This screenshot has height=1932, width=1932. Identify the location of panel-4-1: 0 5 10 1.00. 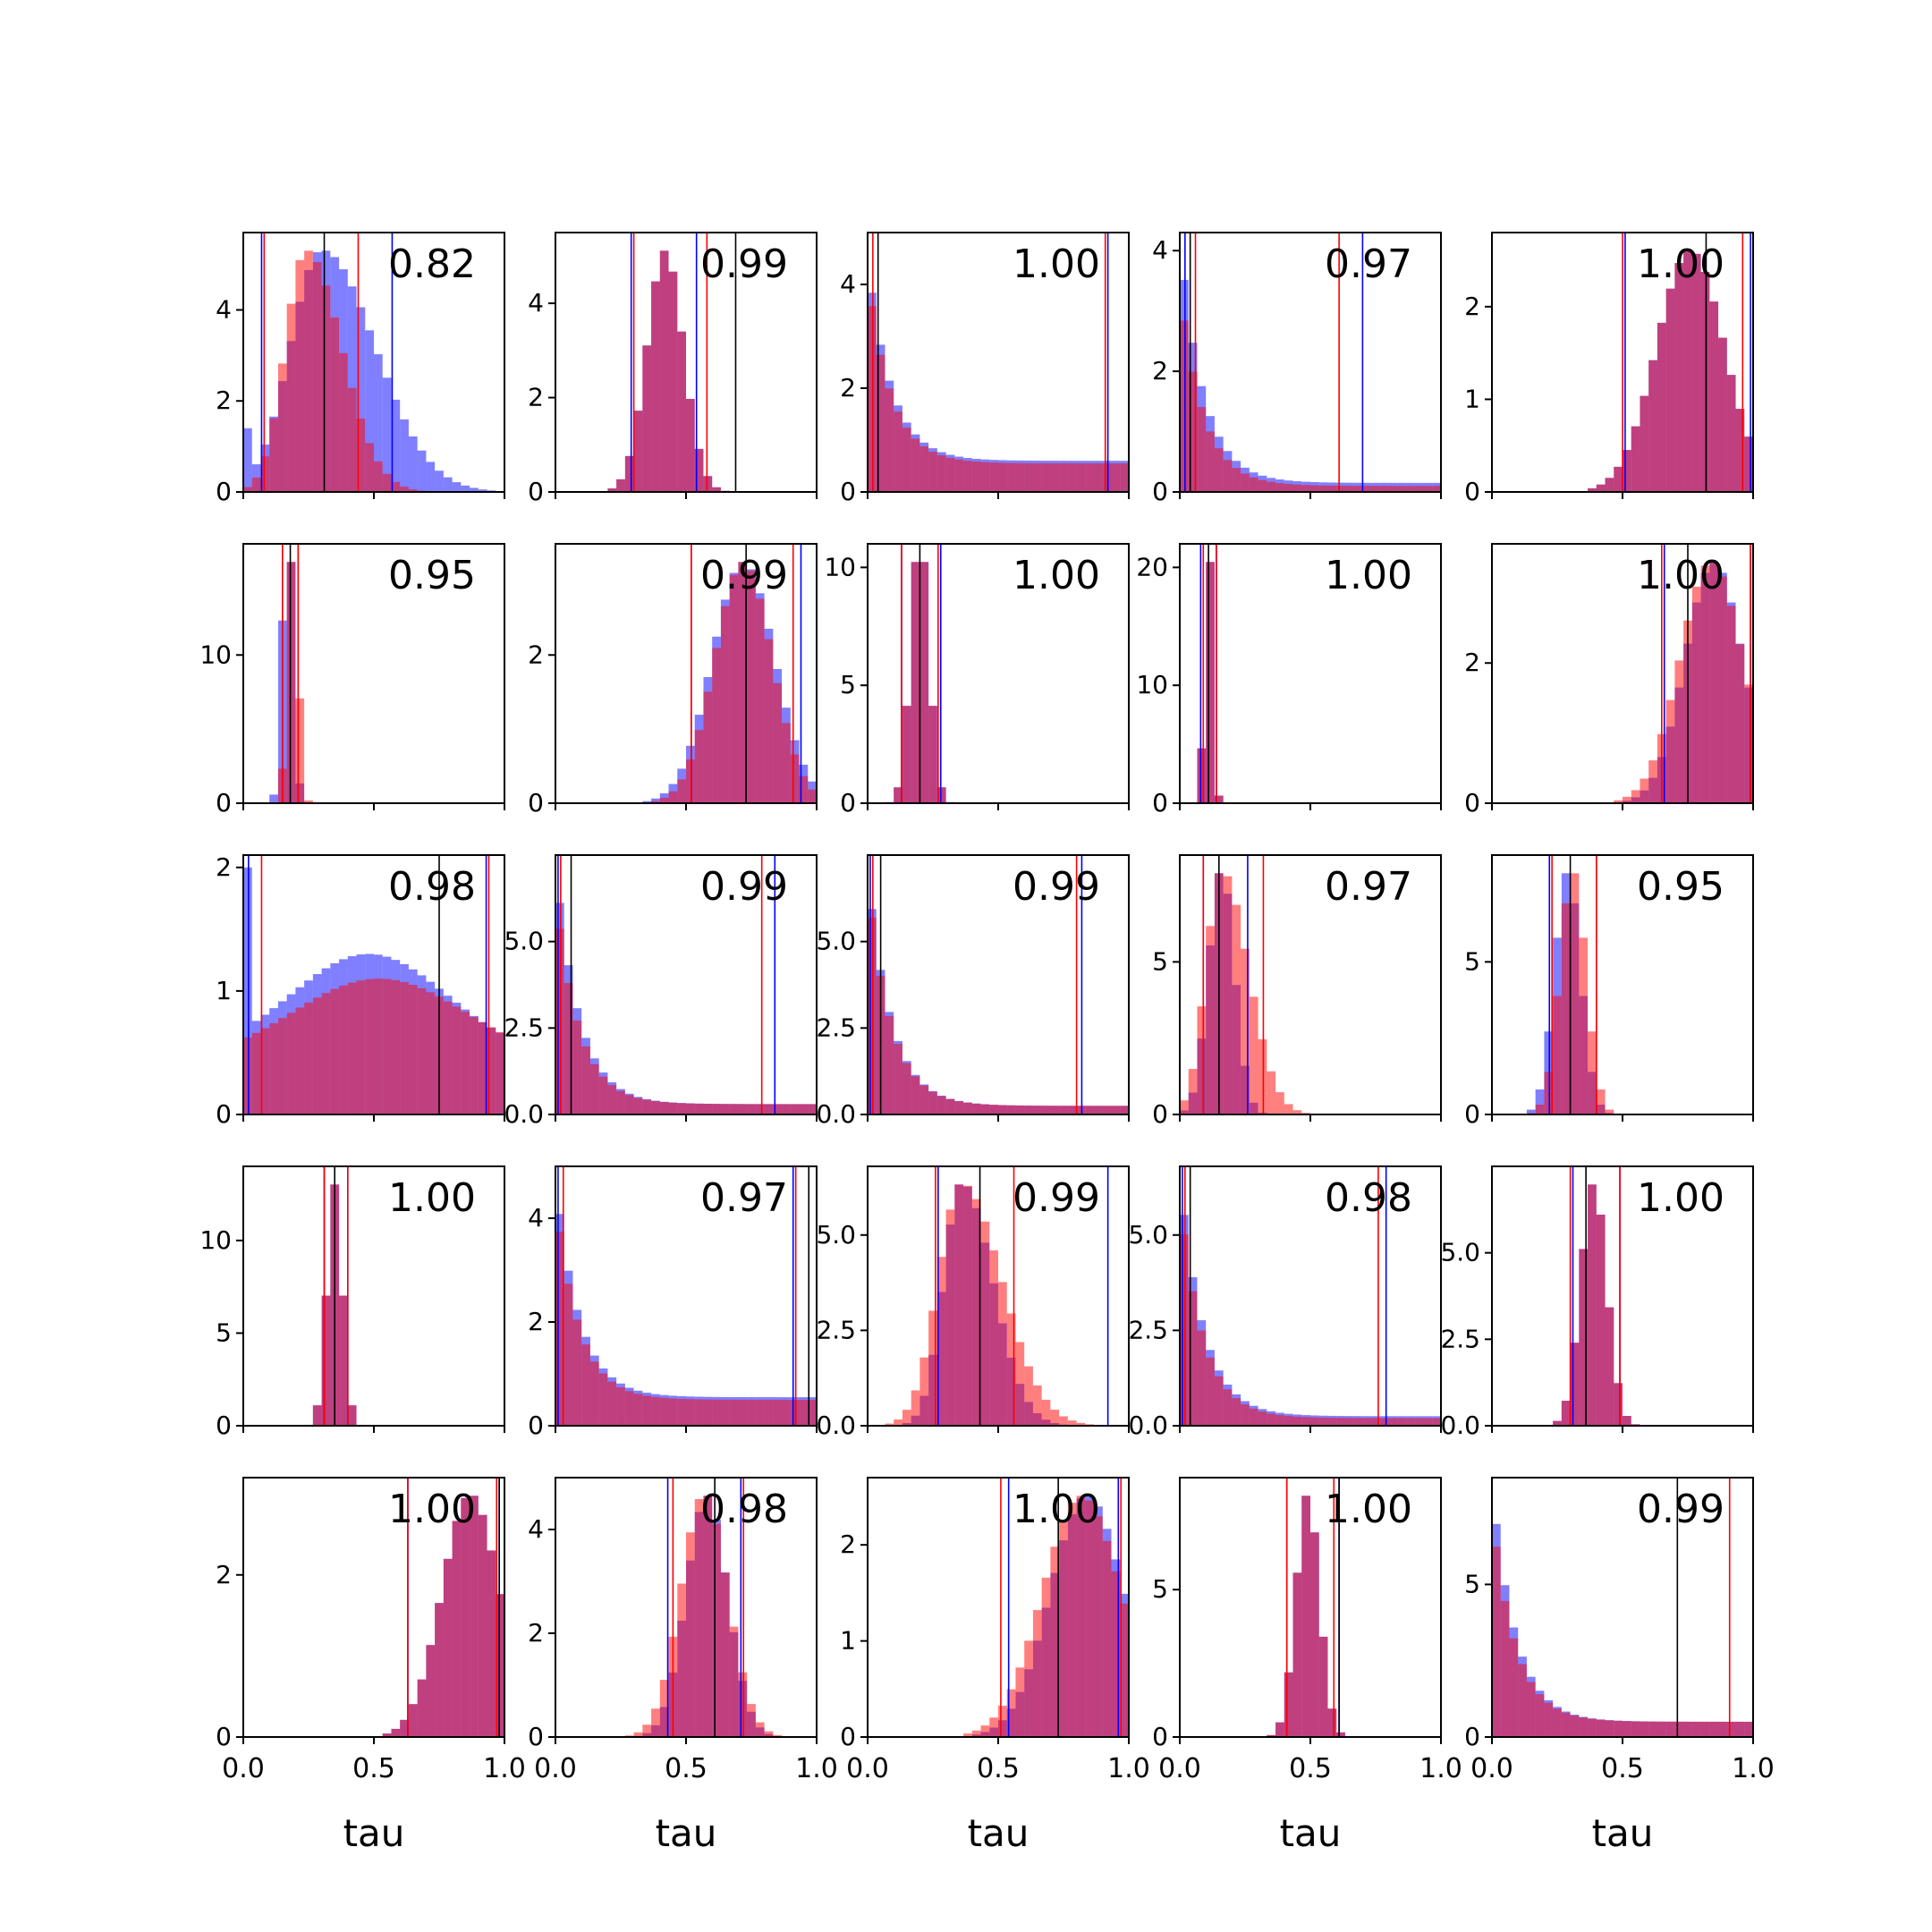
(352, 1302).